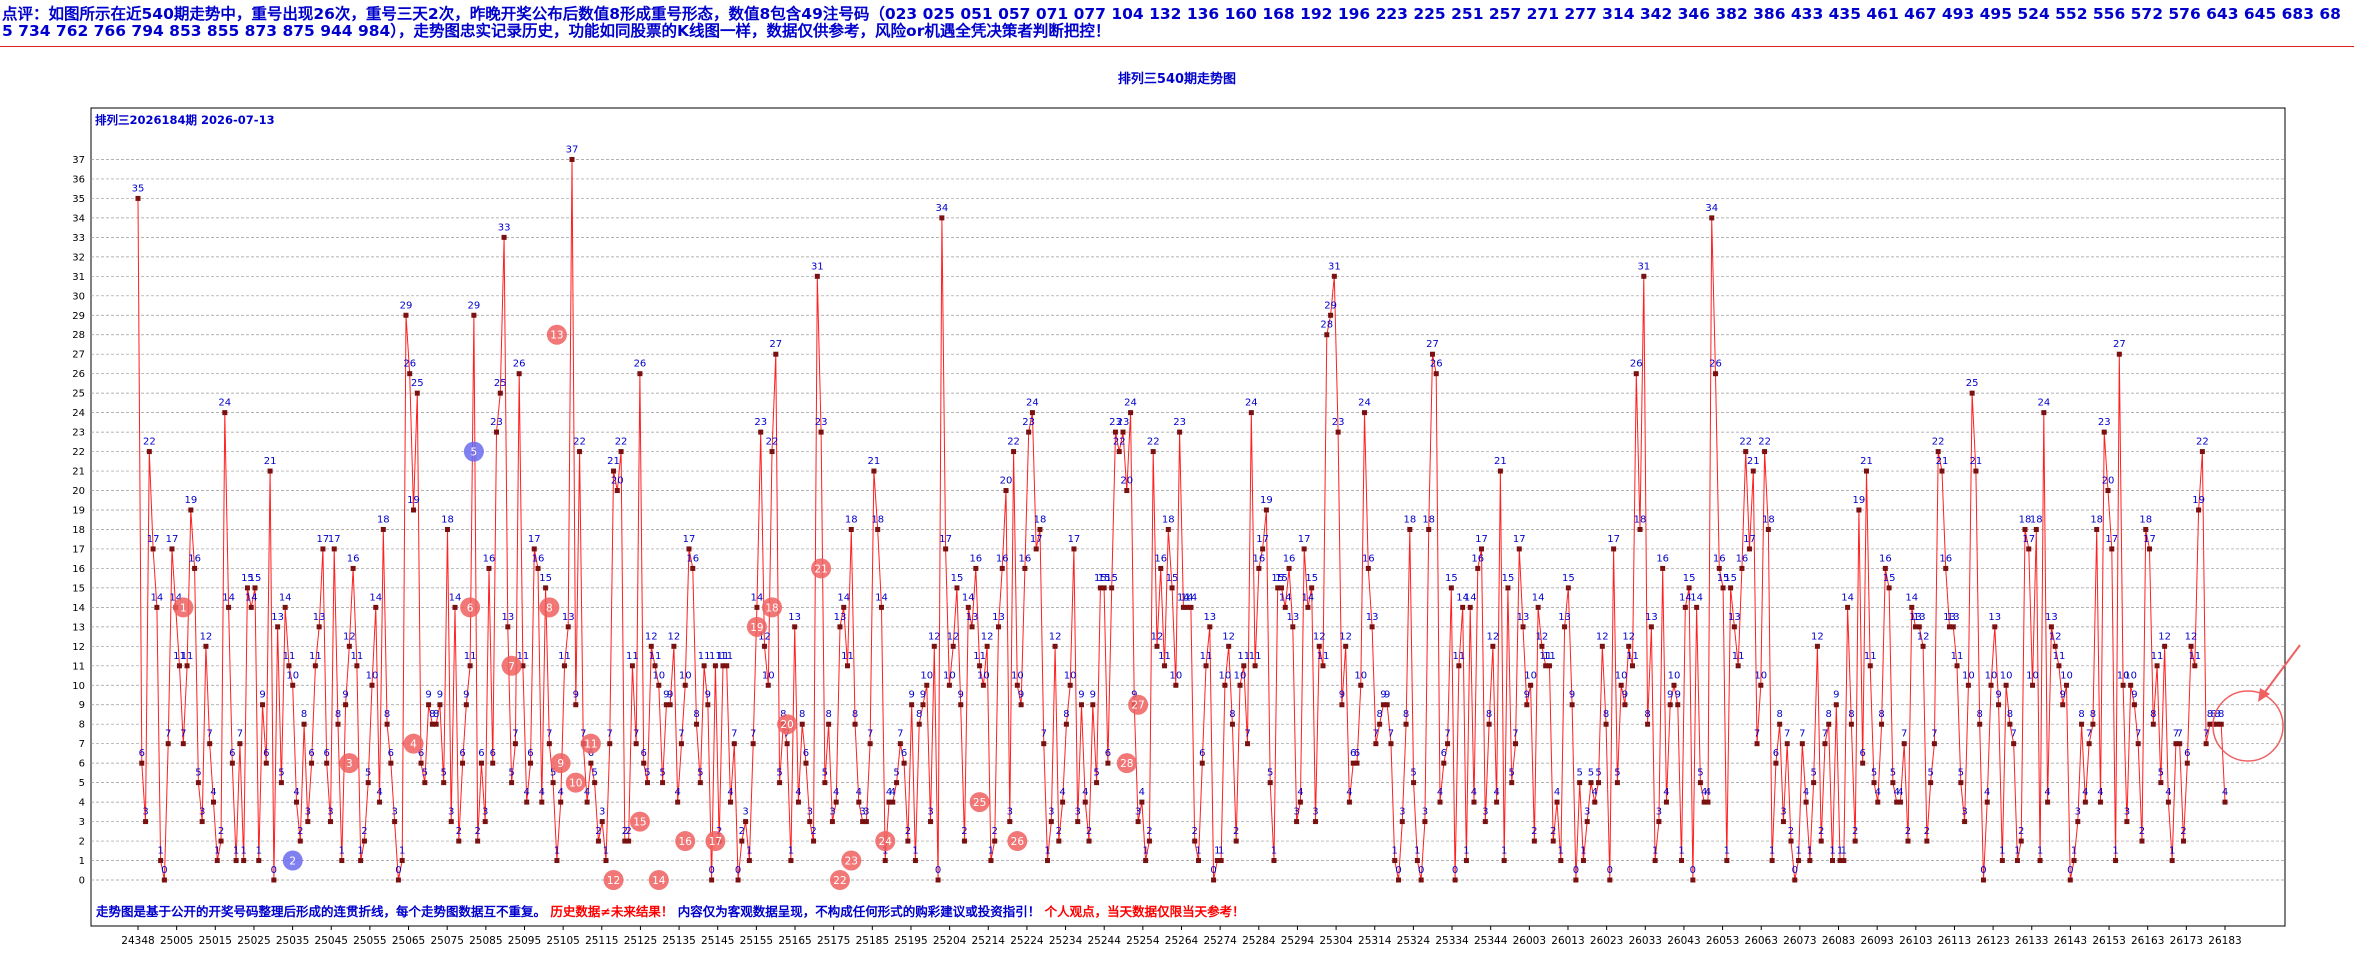  I want to click on data-label: 24, so click(1251, 403).